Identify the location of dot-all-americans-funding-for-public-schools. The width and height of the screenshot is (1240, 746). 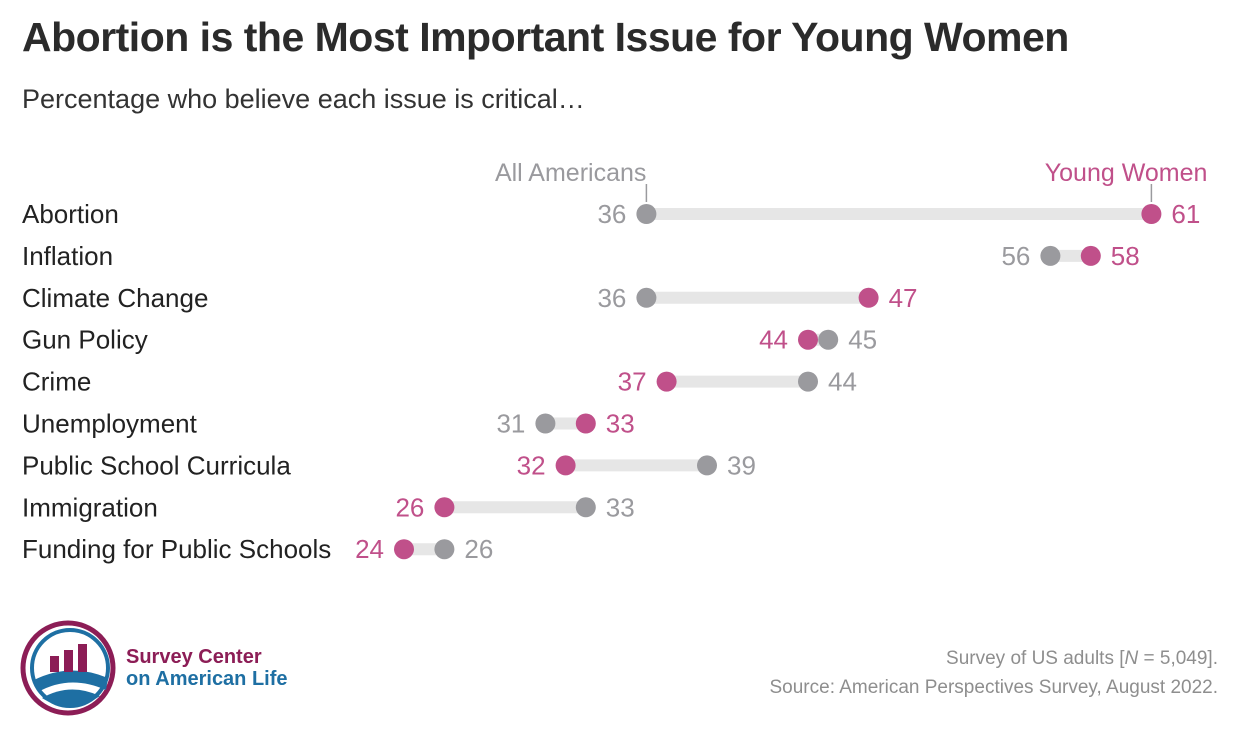
(444, 549).